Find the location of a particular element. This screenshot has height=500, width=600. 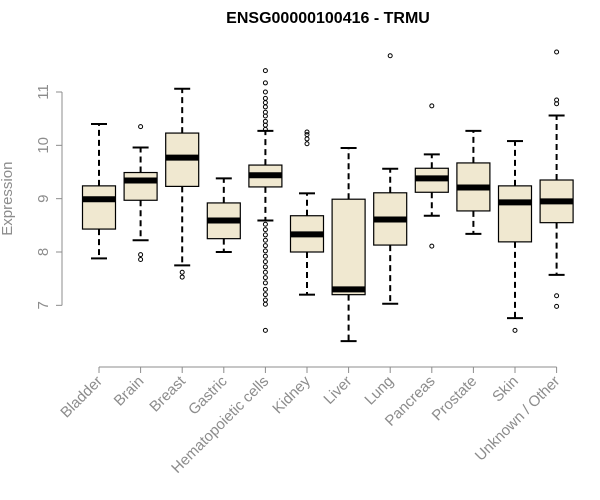

y-tick-label: 10 is located at coordinates (43, 145).